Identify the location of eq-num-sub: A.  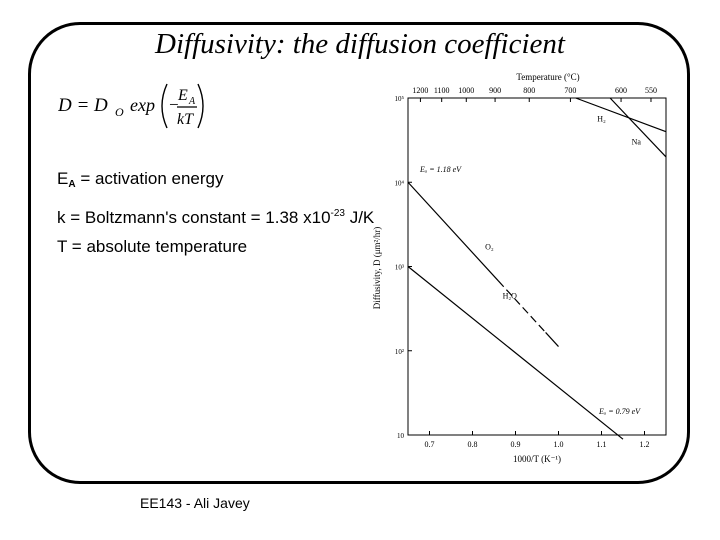
(192, 101).